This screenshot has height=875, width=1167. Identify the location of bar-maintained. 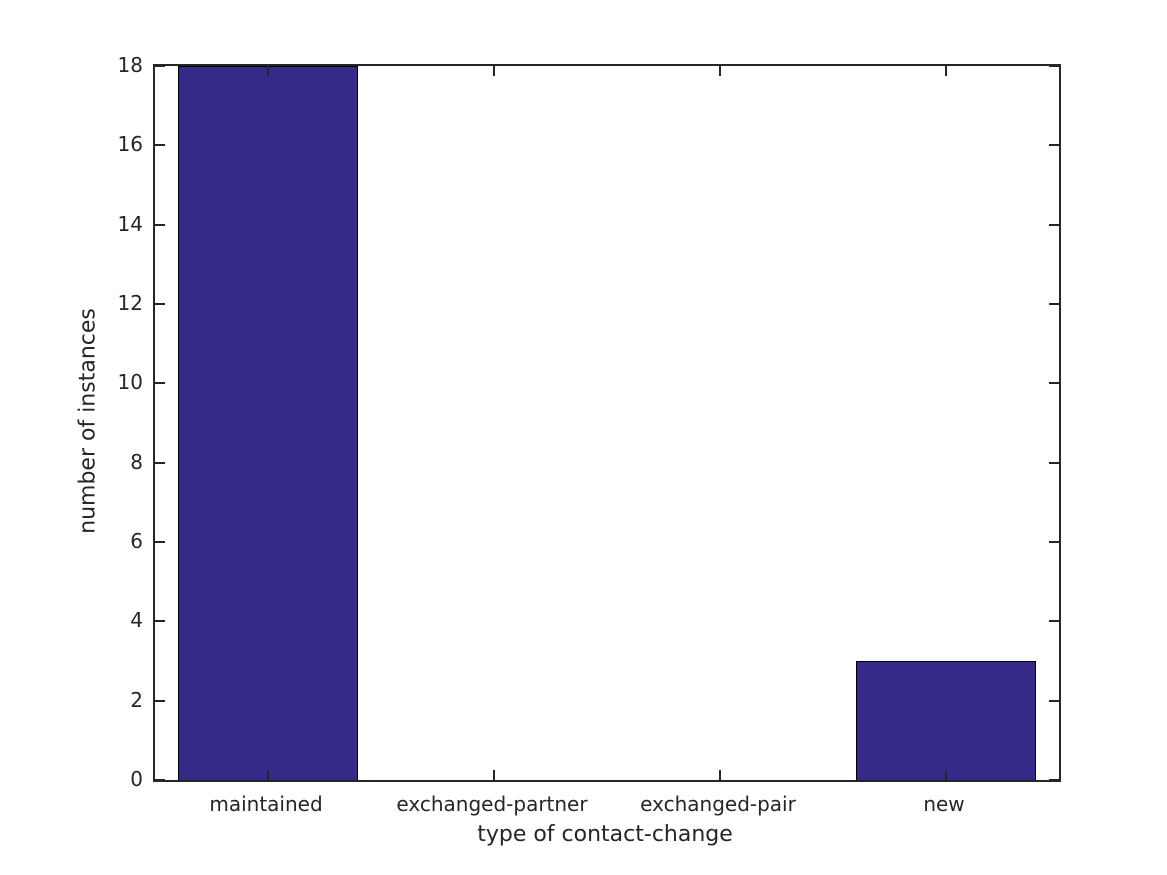
(268, 423).